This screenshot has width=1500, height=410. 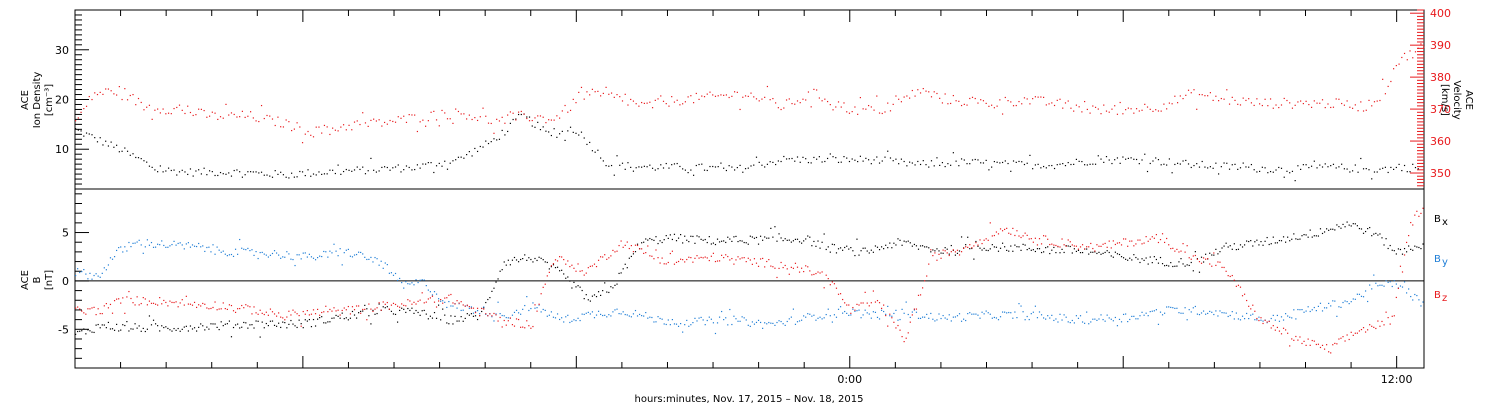 What do you see at coordinates (849, 379) in the screenshot?
I see `time-tick-label: 0:00` at bounding box center [849, 379].